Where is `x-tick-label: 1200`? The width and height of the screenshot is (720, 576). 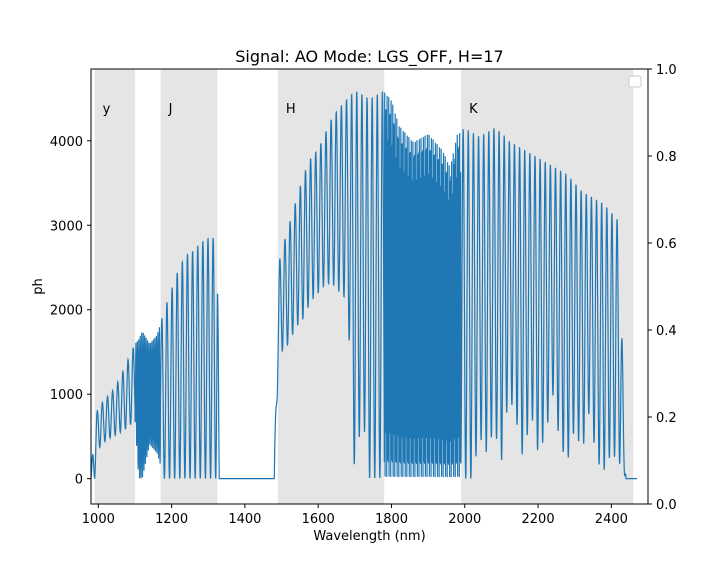 x-tick-label: 1200 is located at coordinates (171, 519).